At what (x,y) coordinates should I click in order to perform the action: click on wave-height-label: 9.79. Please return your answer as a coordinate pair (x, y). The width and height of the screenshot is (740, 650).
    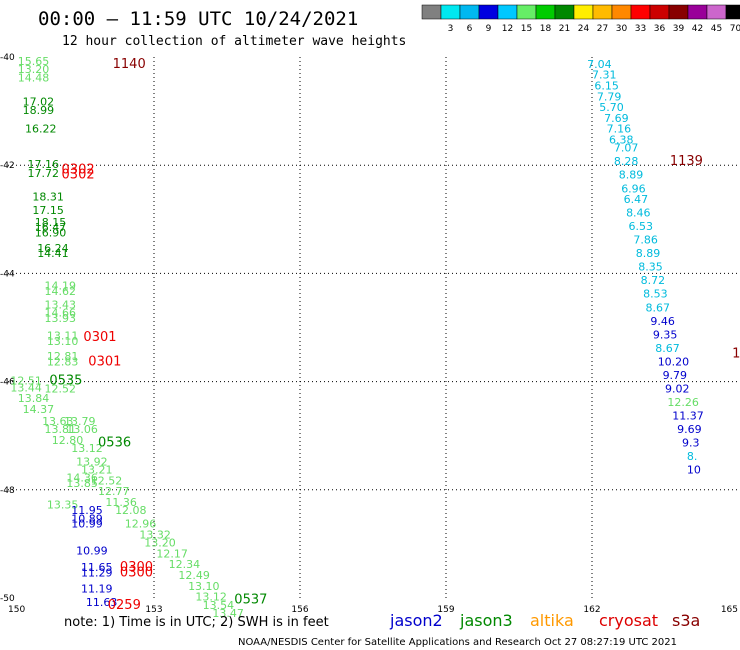
    Looking at the image, I should click on (675, 375).